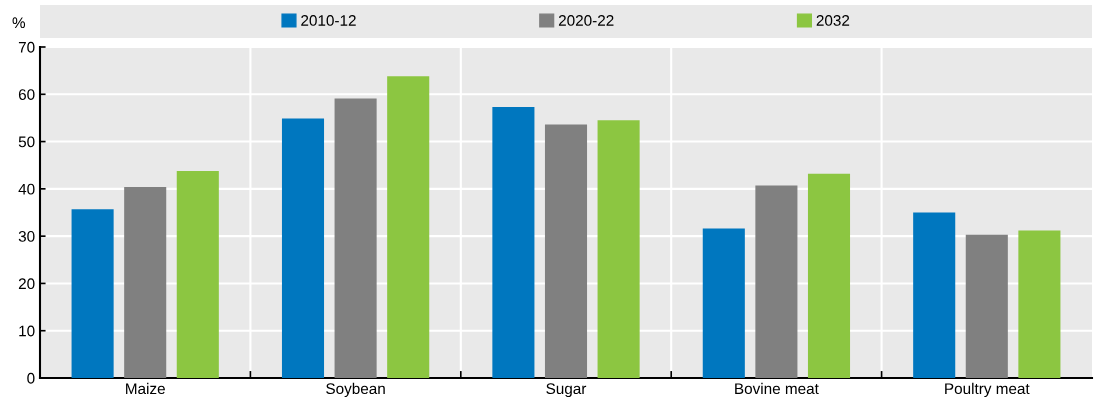  Describe the element at coordinates (26, 189) in the screenshot. I see `y-tick-label: 40` at that location.